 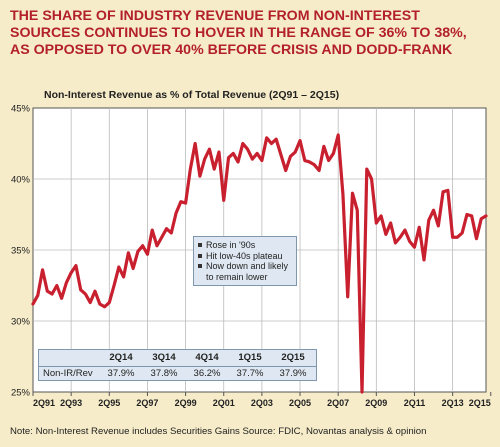 What do you see at coordinates (300, 403) in the screenshot?
I see `x-tick-label: 2Q05` at bounding box center [300, 403].